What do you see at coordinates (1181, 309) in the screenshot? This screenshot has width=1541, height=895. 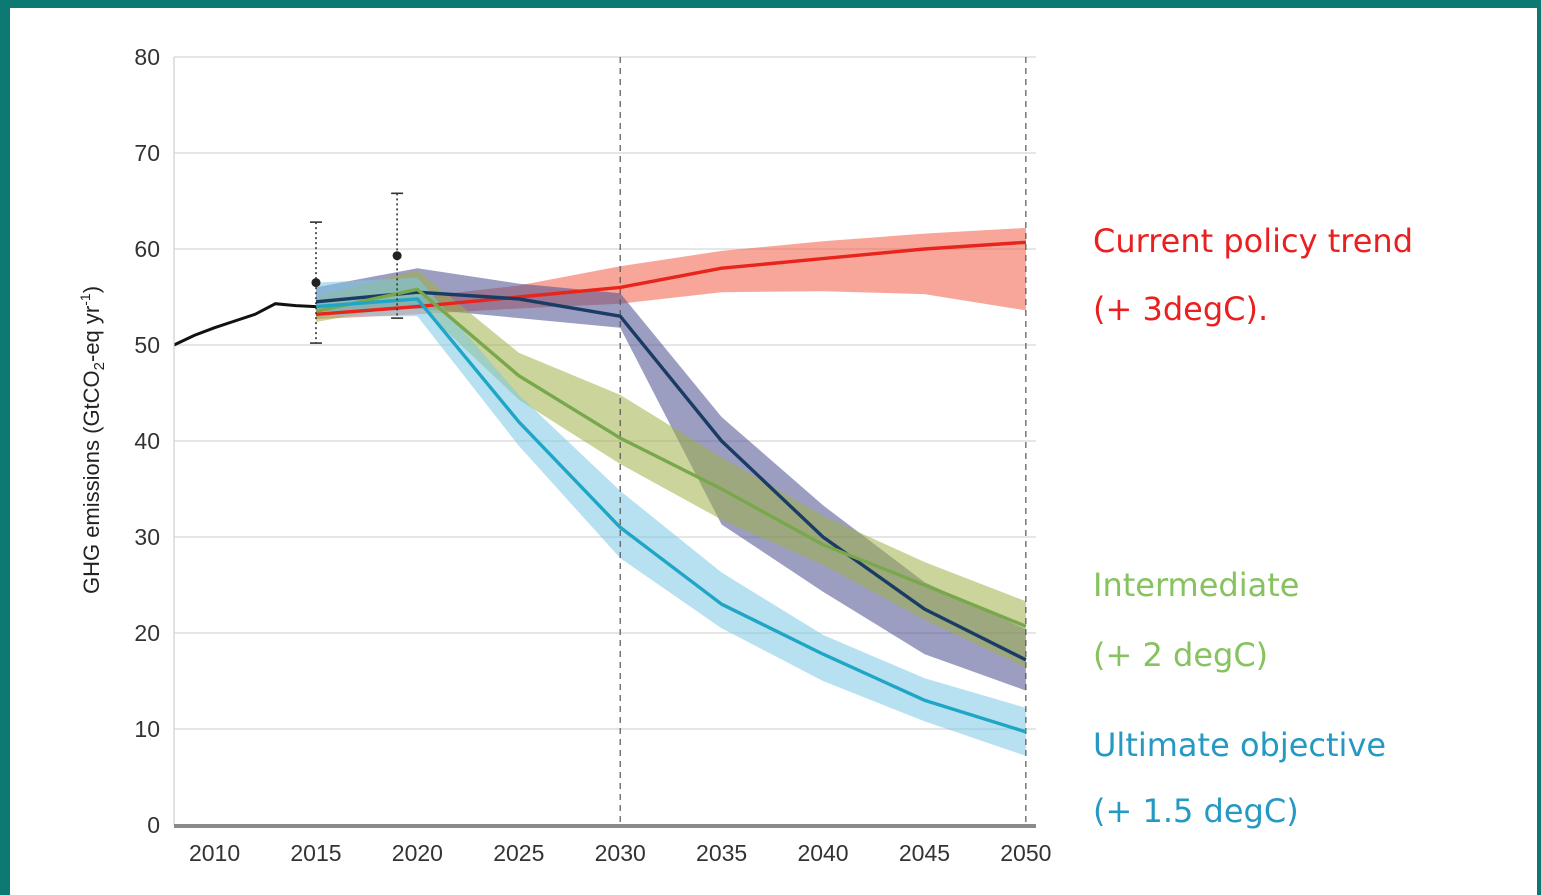 I see `legend-current-policy-line2: (+ 3degC).` at bounding box center [1181, 309].